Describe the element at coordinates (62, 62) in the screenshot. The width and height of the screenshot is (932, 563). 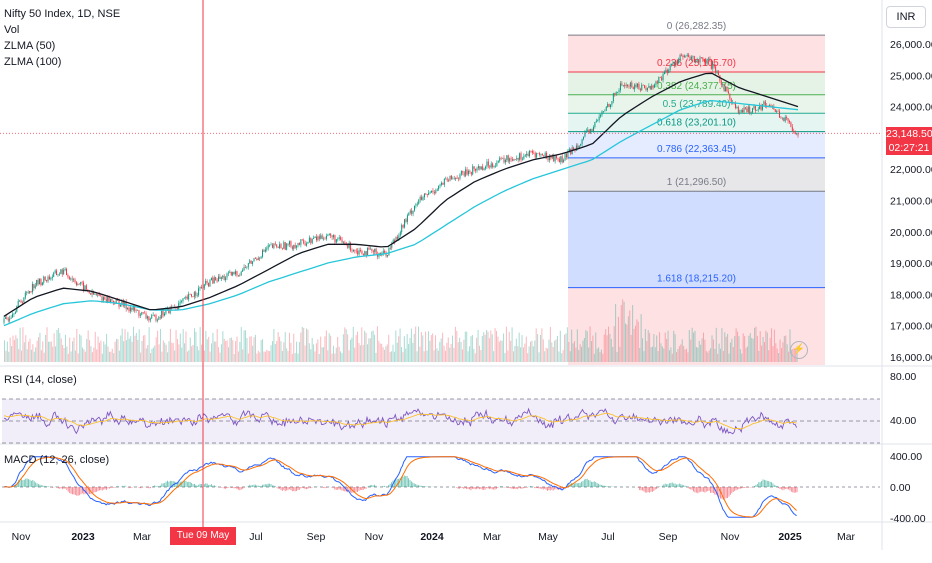
I see `zlma100-legend: ZLMA (100)` at that location.